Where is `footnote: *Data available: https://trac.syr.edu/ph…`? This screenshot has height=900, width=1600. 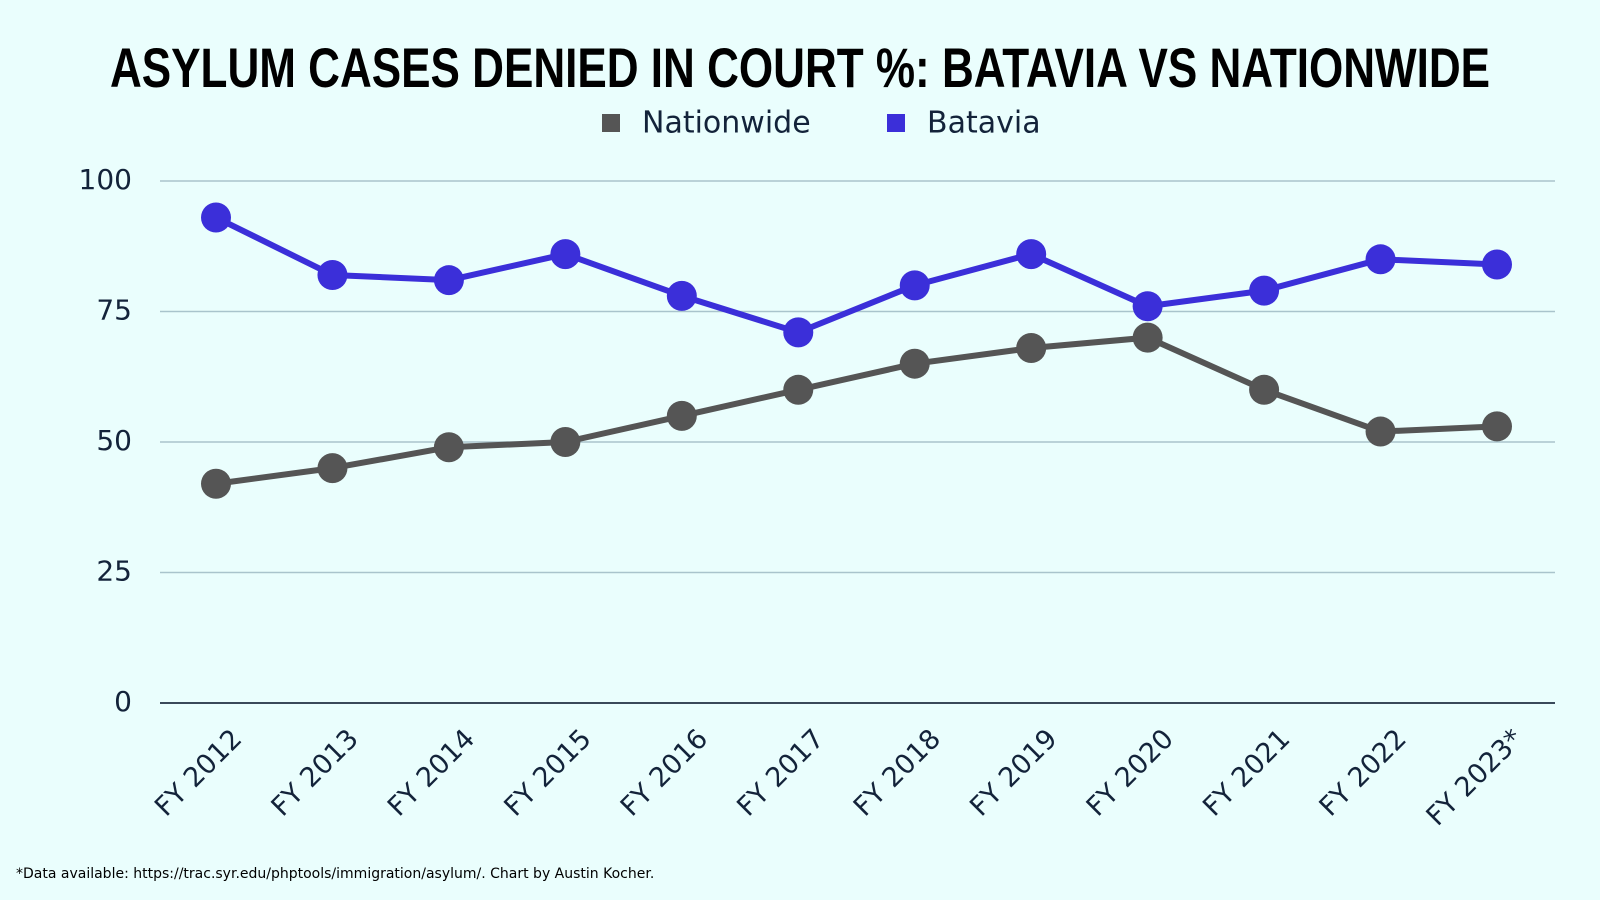
footnote: *Data available: https://trac.syr.edu/ph… is located at coordinates (335, 874).